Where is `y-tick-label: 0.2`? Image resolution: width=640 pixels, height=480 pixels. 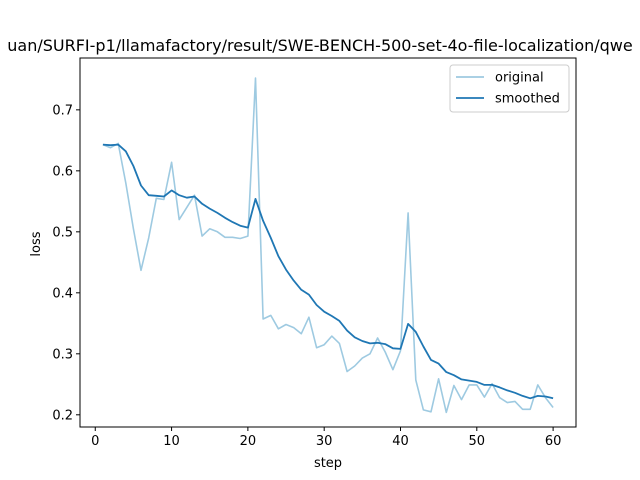 y-tick-label: 0.2 is located at coordinates (62, 415).